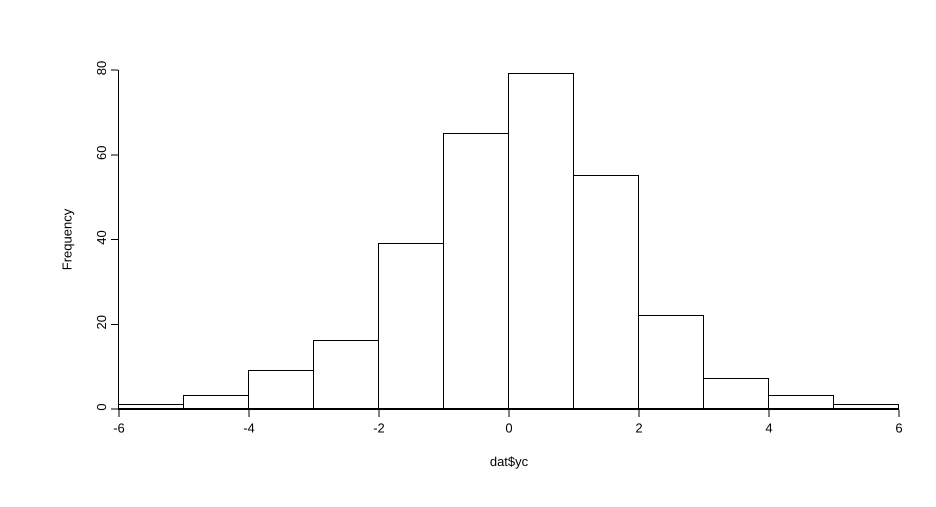 The image size is (936, 507). I want to click on y-tick-label: 20, so click(101, 322).